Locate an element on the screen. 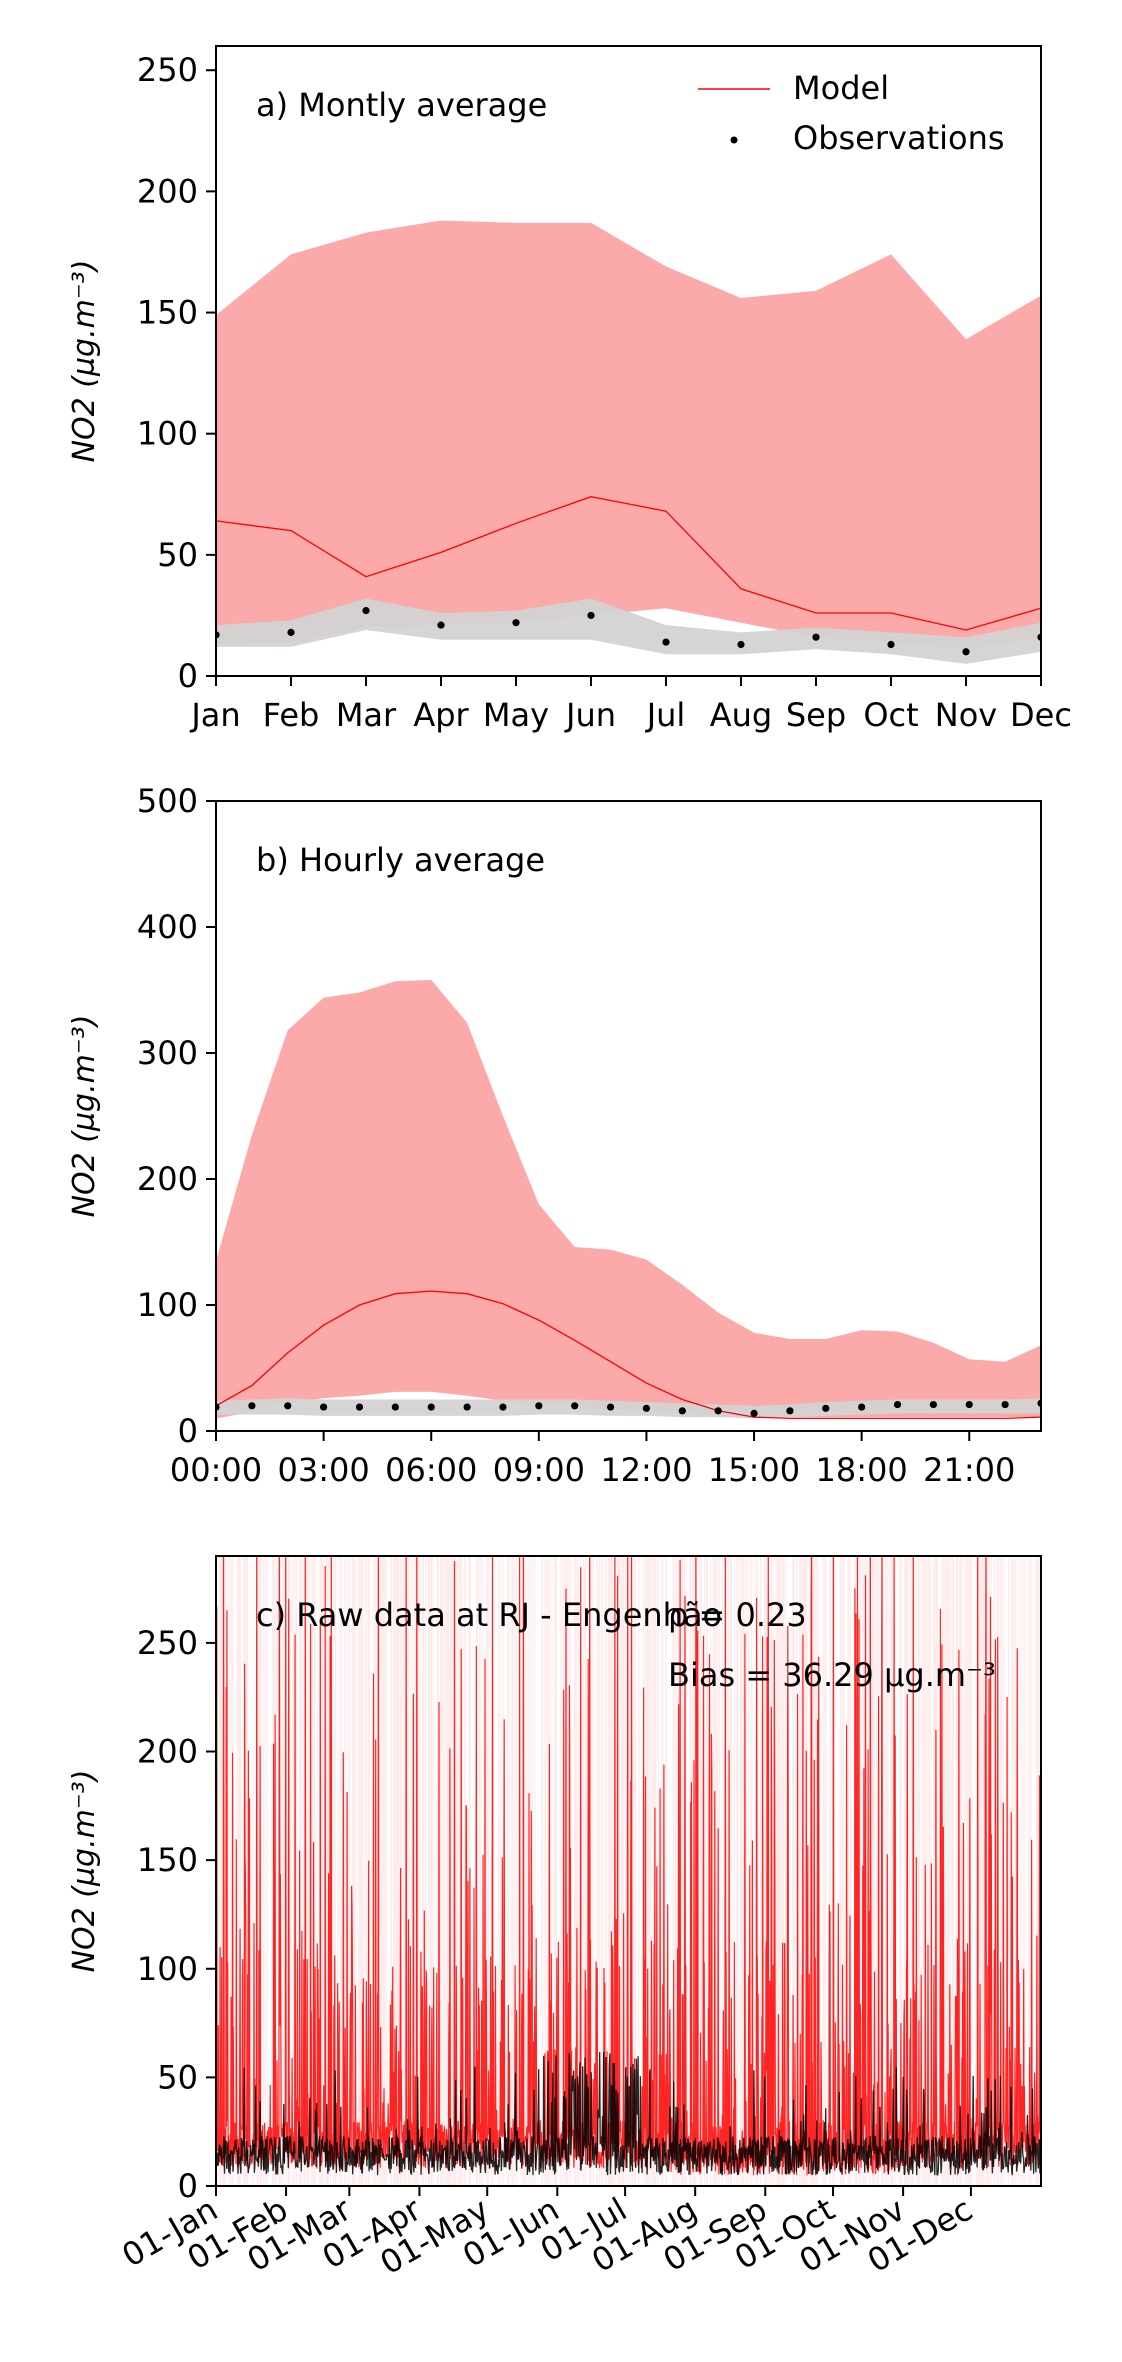 This screenshot has width=1122, height=2362. raw-ytick-label: 0 is located at coordinates (188, 2186).